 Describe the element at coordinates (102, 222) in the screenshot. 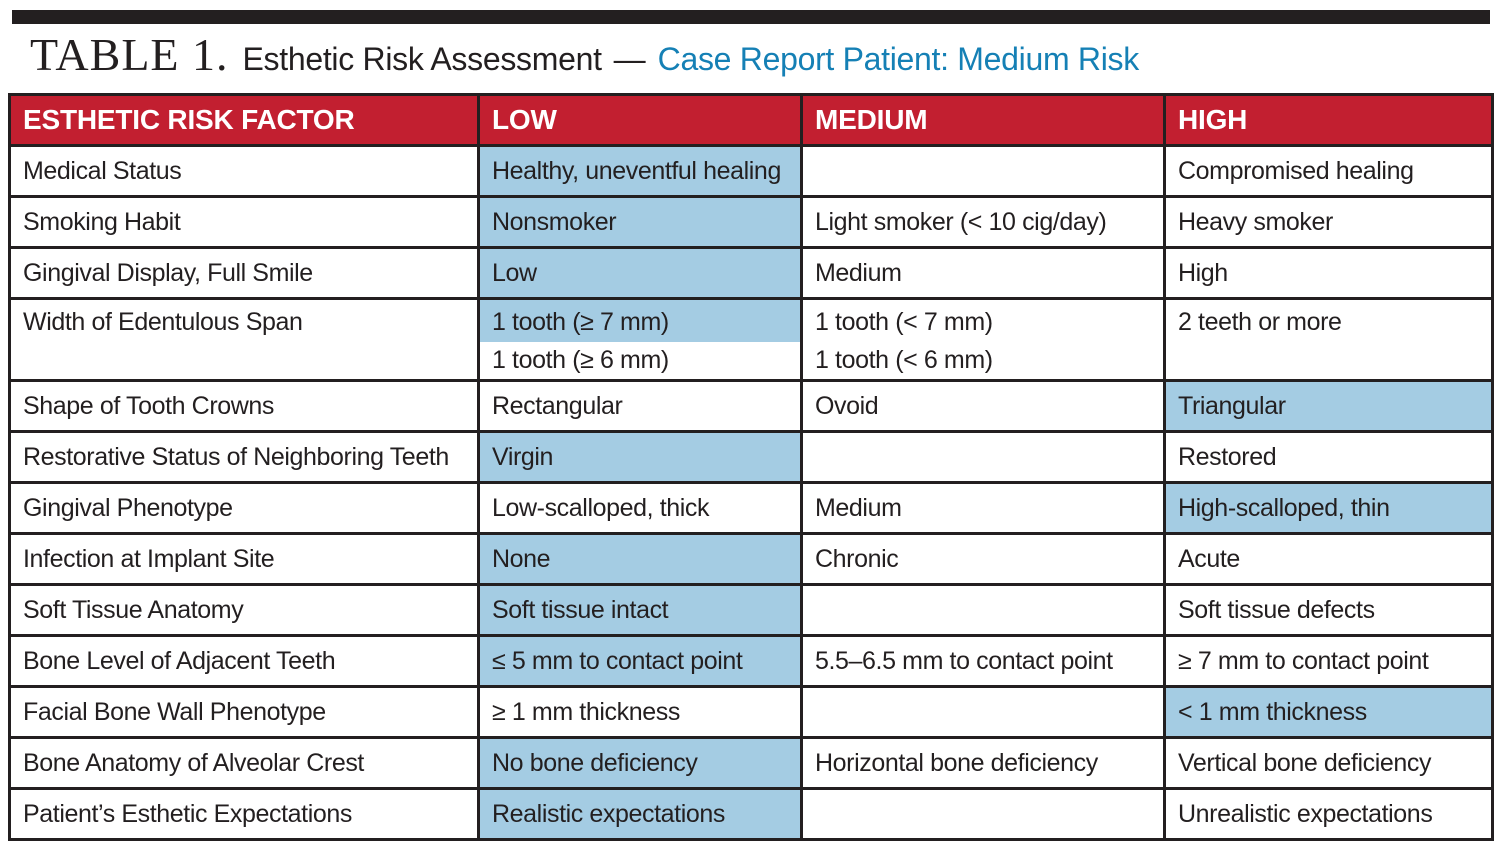

I see `risk-factor-label-line: Smoking Habit` at that location.